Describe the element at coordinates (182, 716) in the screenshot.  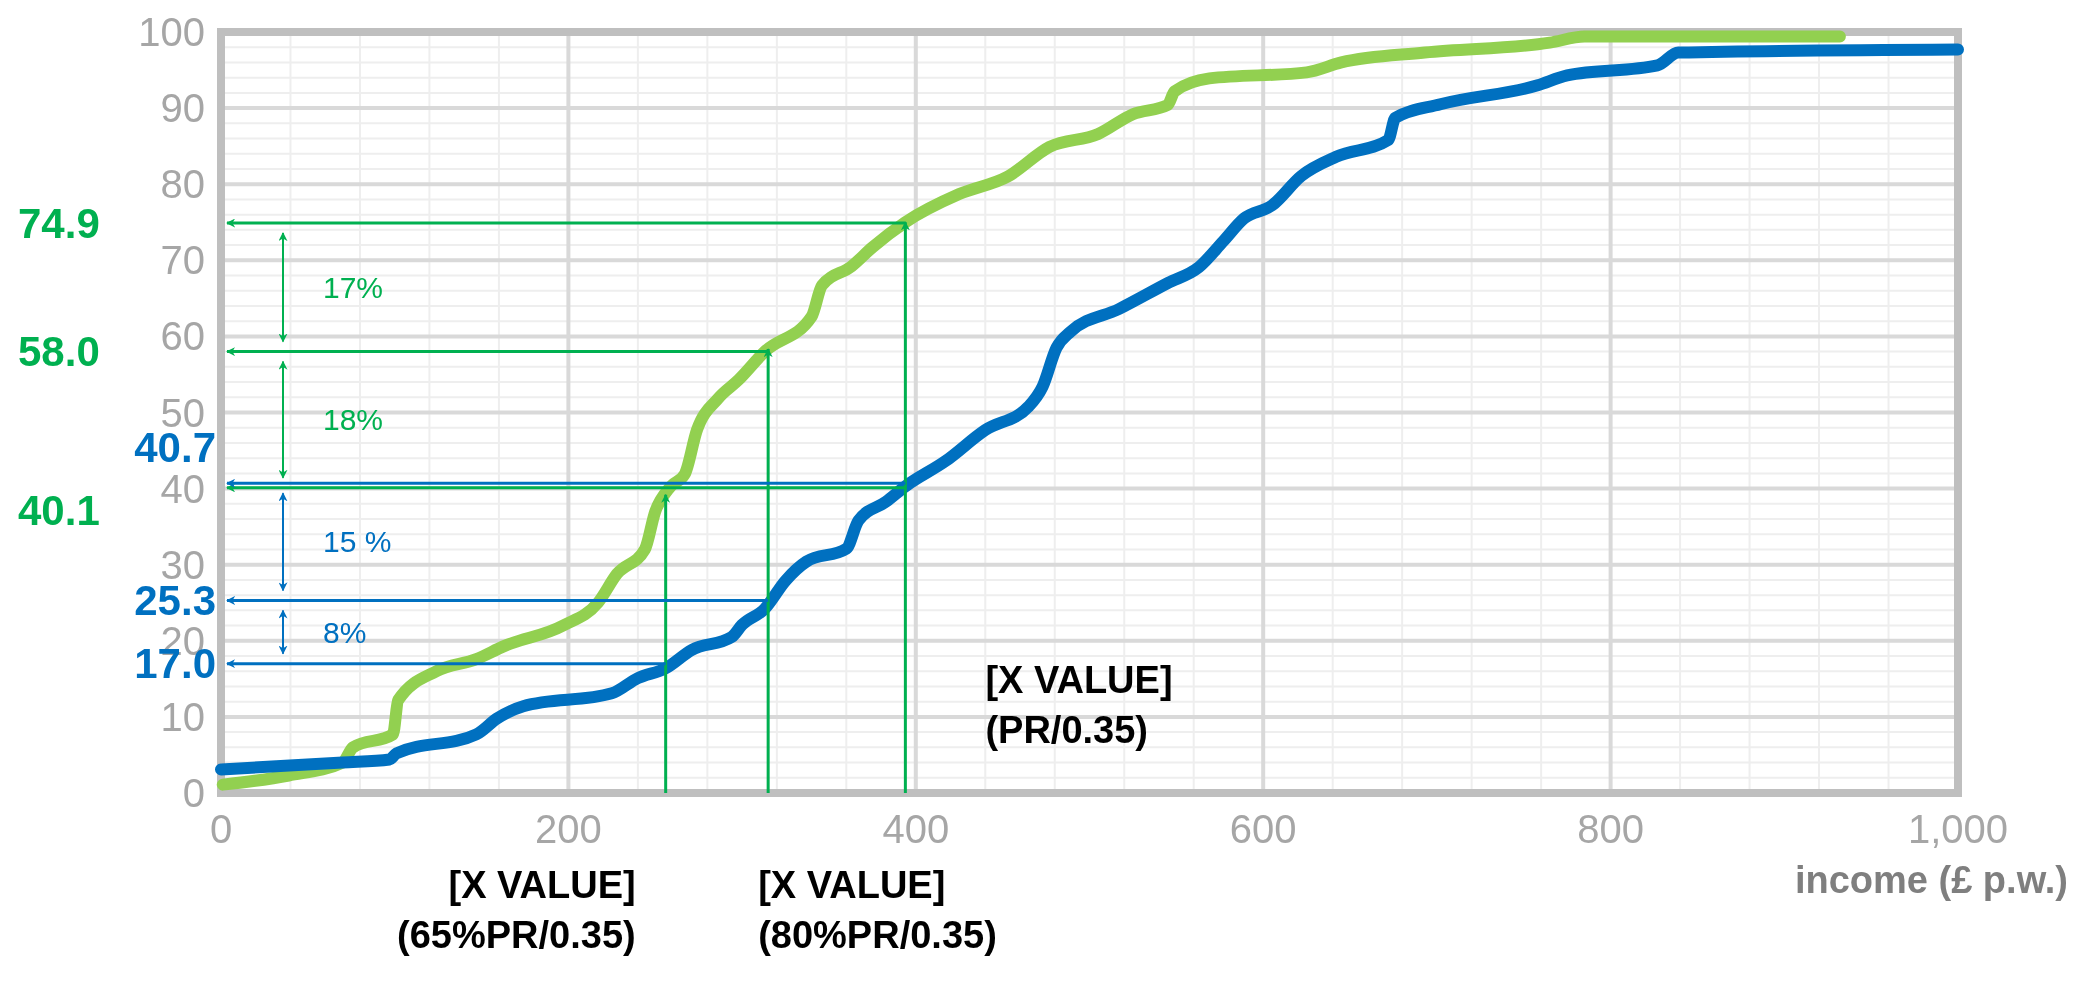
I see `y-tick-label: 10` at that location.